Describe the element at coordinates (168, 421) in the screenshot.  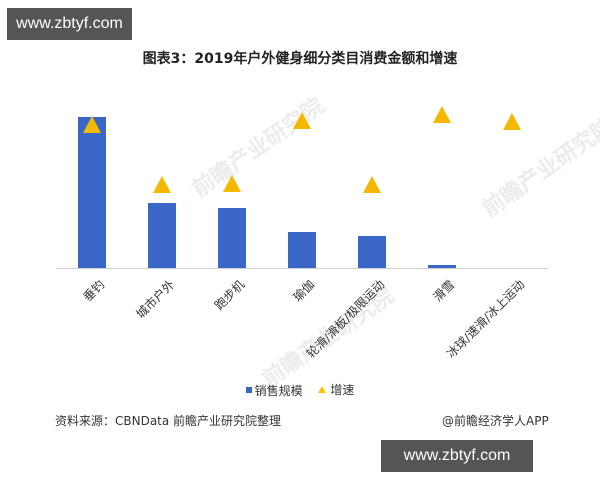
I see `source-note: 资料来源：CBNData 前瞻产业研究院整理` at that location.